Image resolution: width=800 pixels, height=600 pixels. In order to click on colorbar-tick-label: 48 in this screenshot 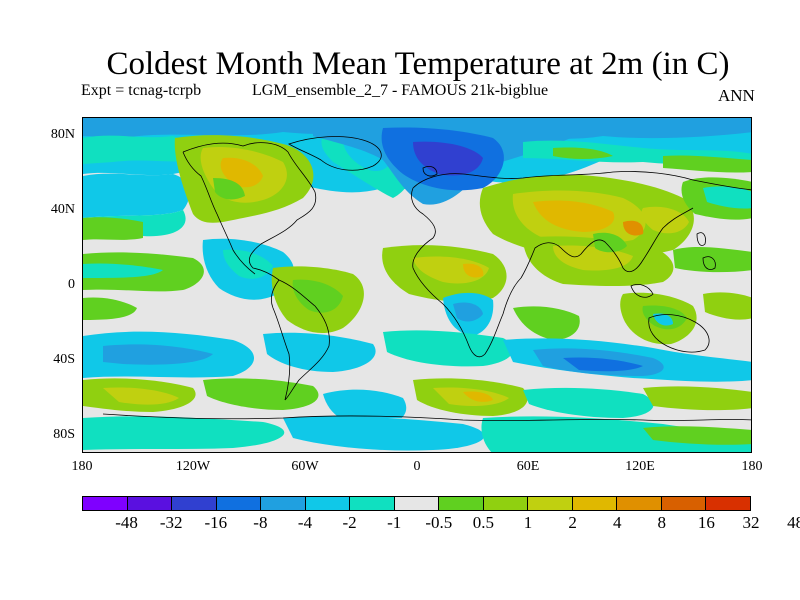, I will do `click(793, 522)`.